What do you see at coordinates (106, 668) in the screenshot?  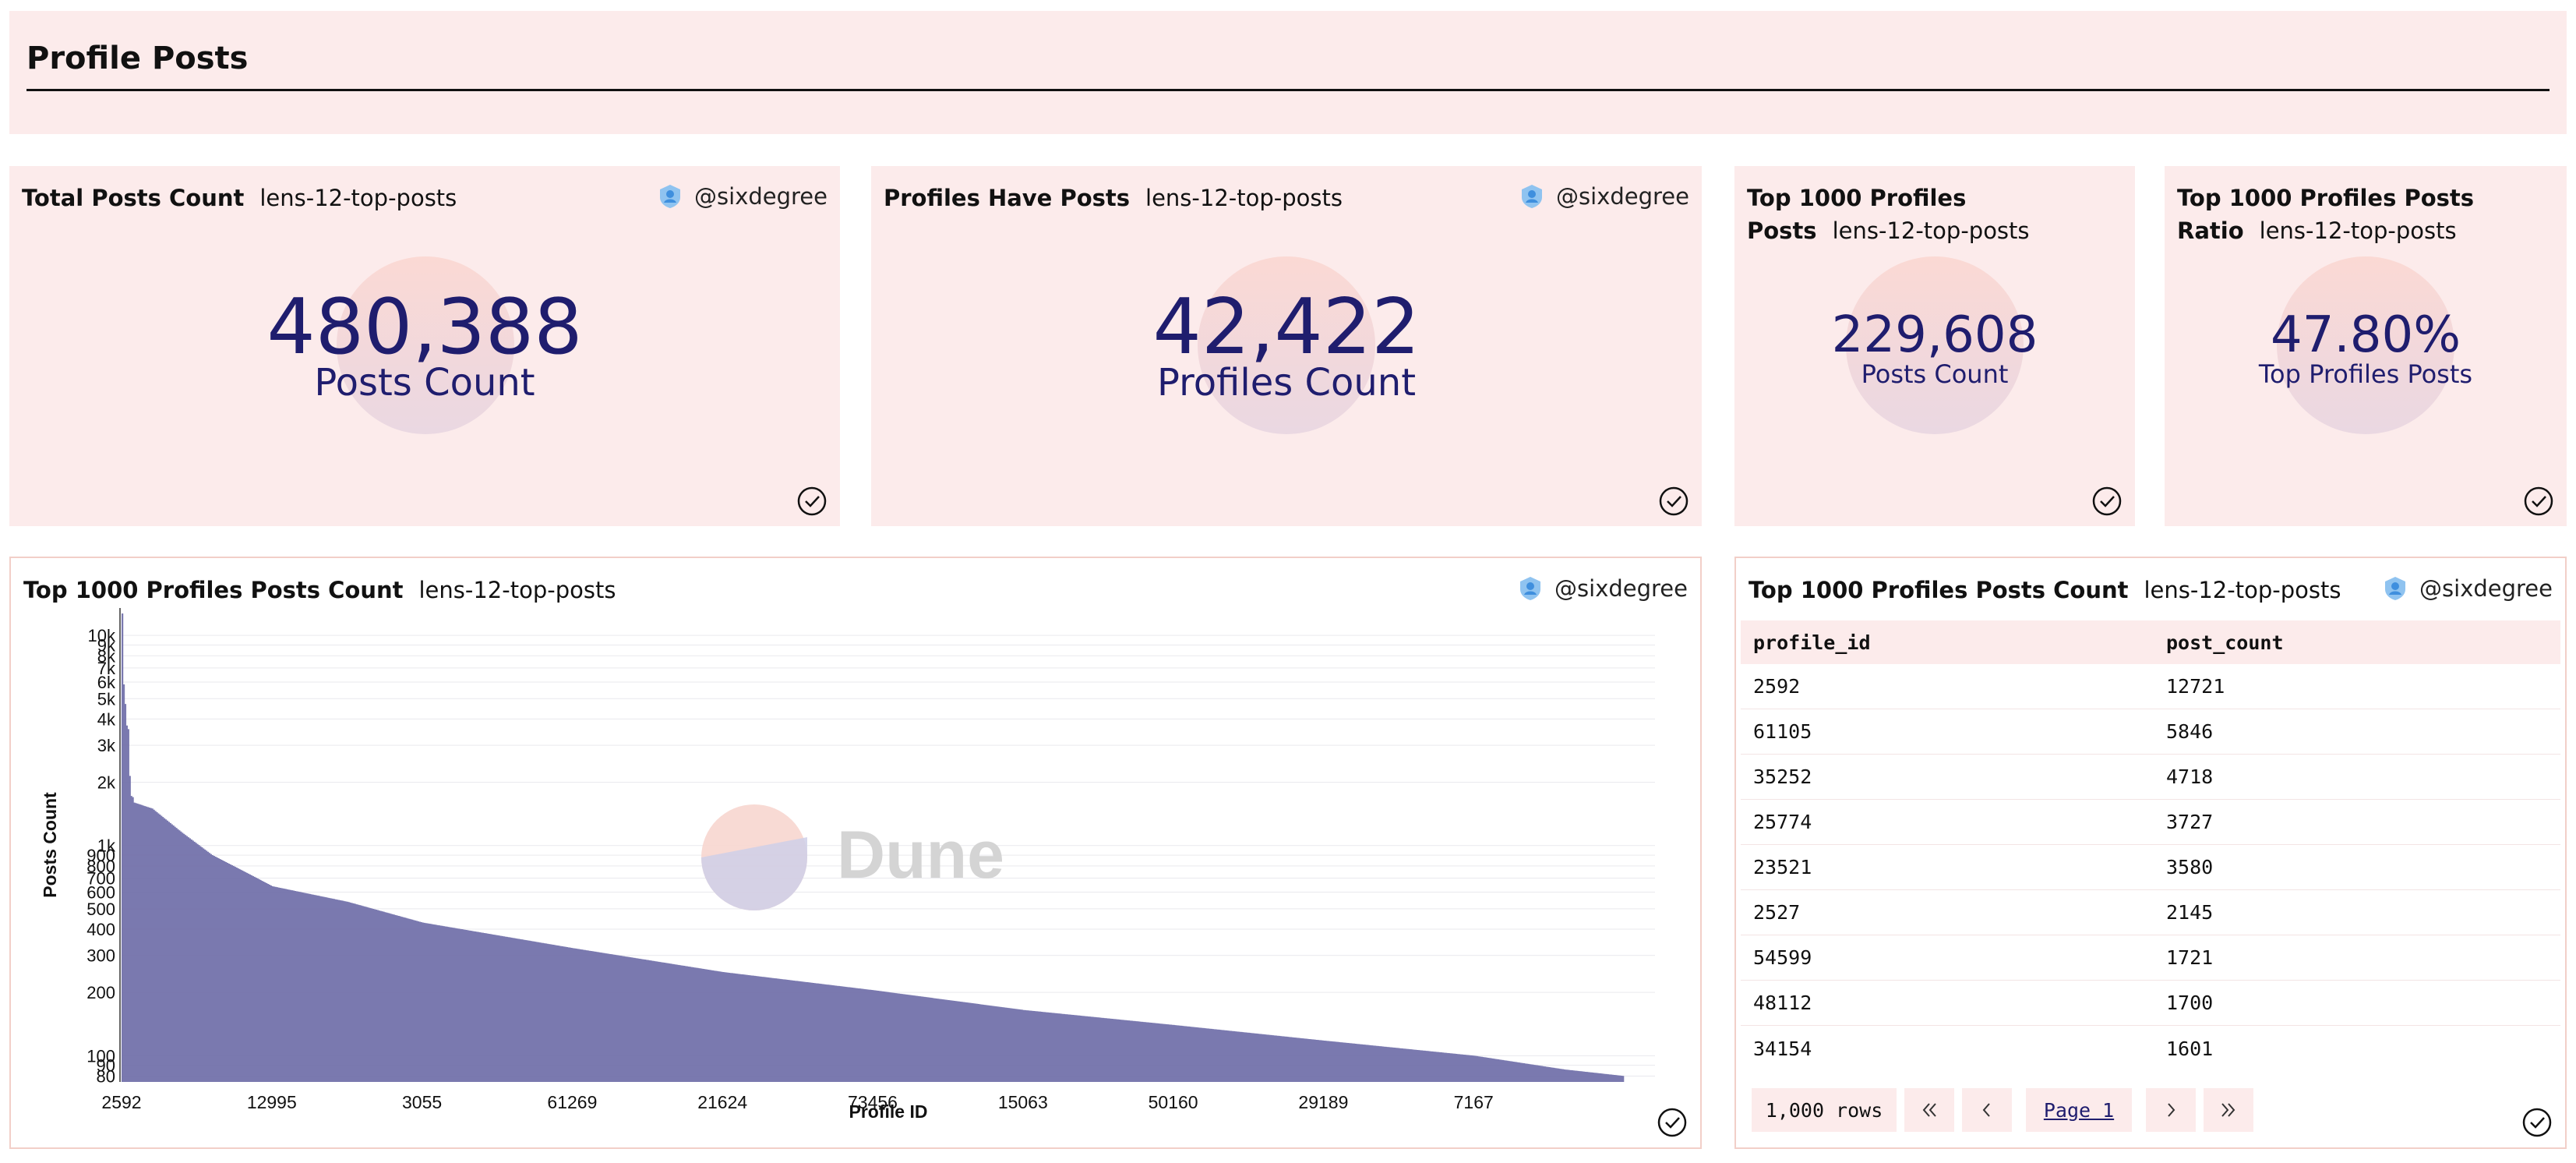 I see `y-tick-label: 7k` at bounding box center [106, 668].